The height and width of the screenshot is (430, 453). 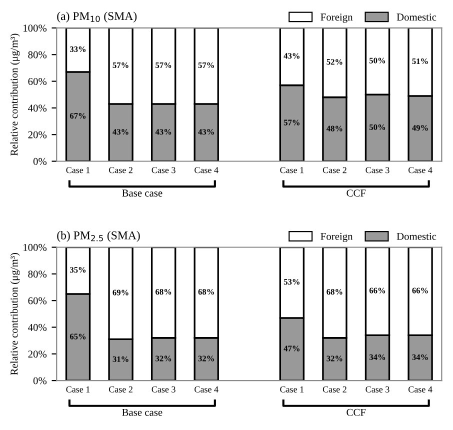 What do you see at coordinates (420, 128) in the screenshot?
I see `data-label: 49%` at bounding box center [420, 128].